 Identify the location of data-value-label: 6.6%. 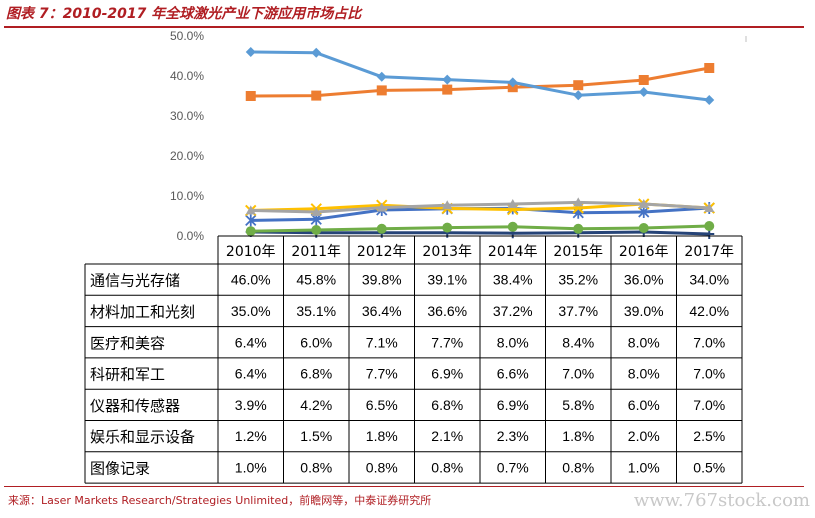
(513, 374).